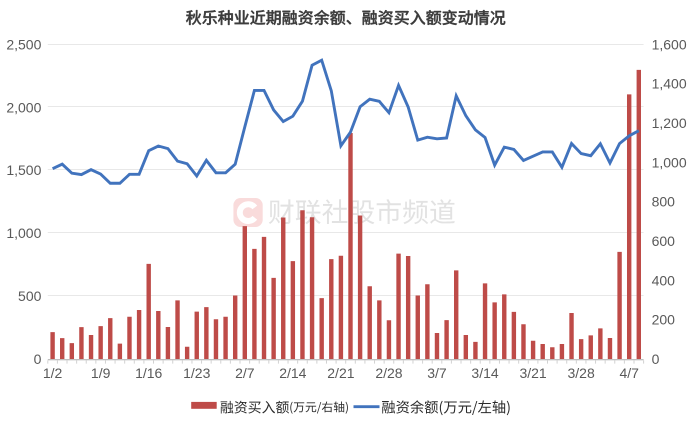  What do you see at coordinates (101, 373) in the screenshot?
I see `svg-text: 1/9` at bounding box center [101, 373].